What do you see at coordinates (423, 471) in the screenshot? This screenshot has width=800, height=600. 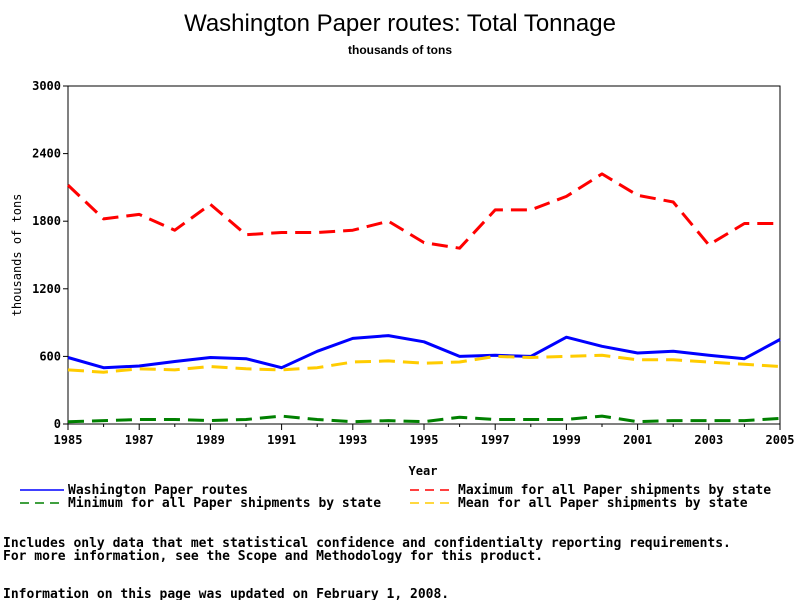 I see `x-axis-label: Year` at bounding box center [423, 471].